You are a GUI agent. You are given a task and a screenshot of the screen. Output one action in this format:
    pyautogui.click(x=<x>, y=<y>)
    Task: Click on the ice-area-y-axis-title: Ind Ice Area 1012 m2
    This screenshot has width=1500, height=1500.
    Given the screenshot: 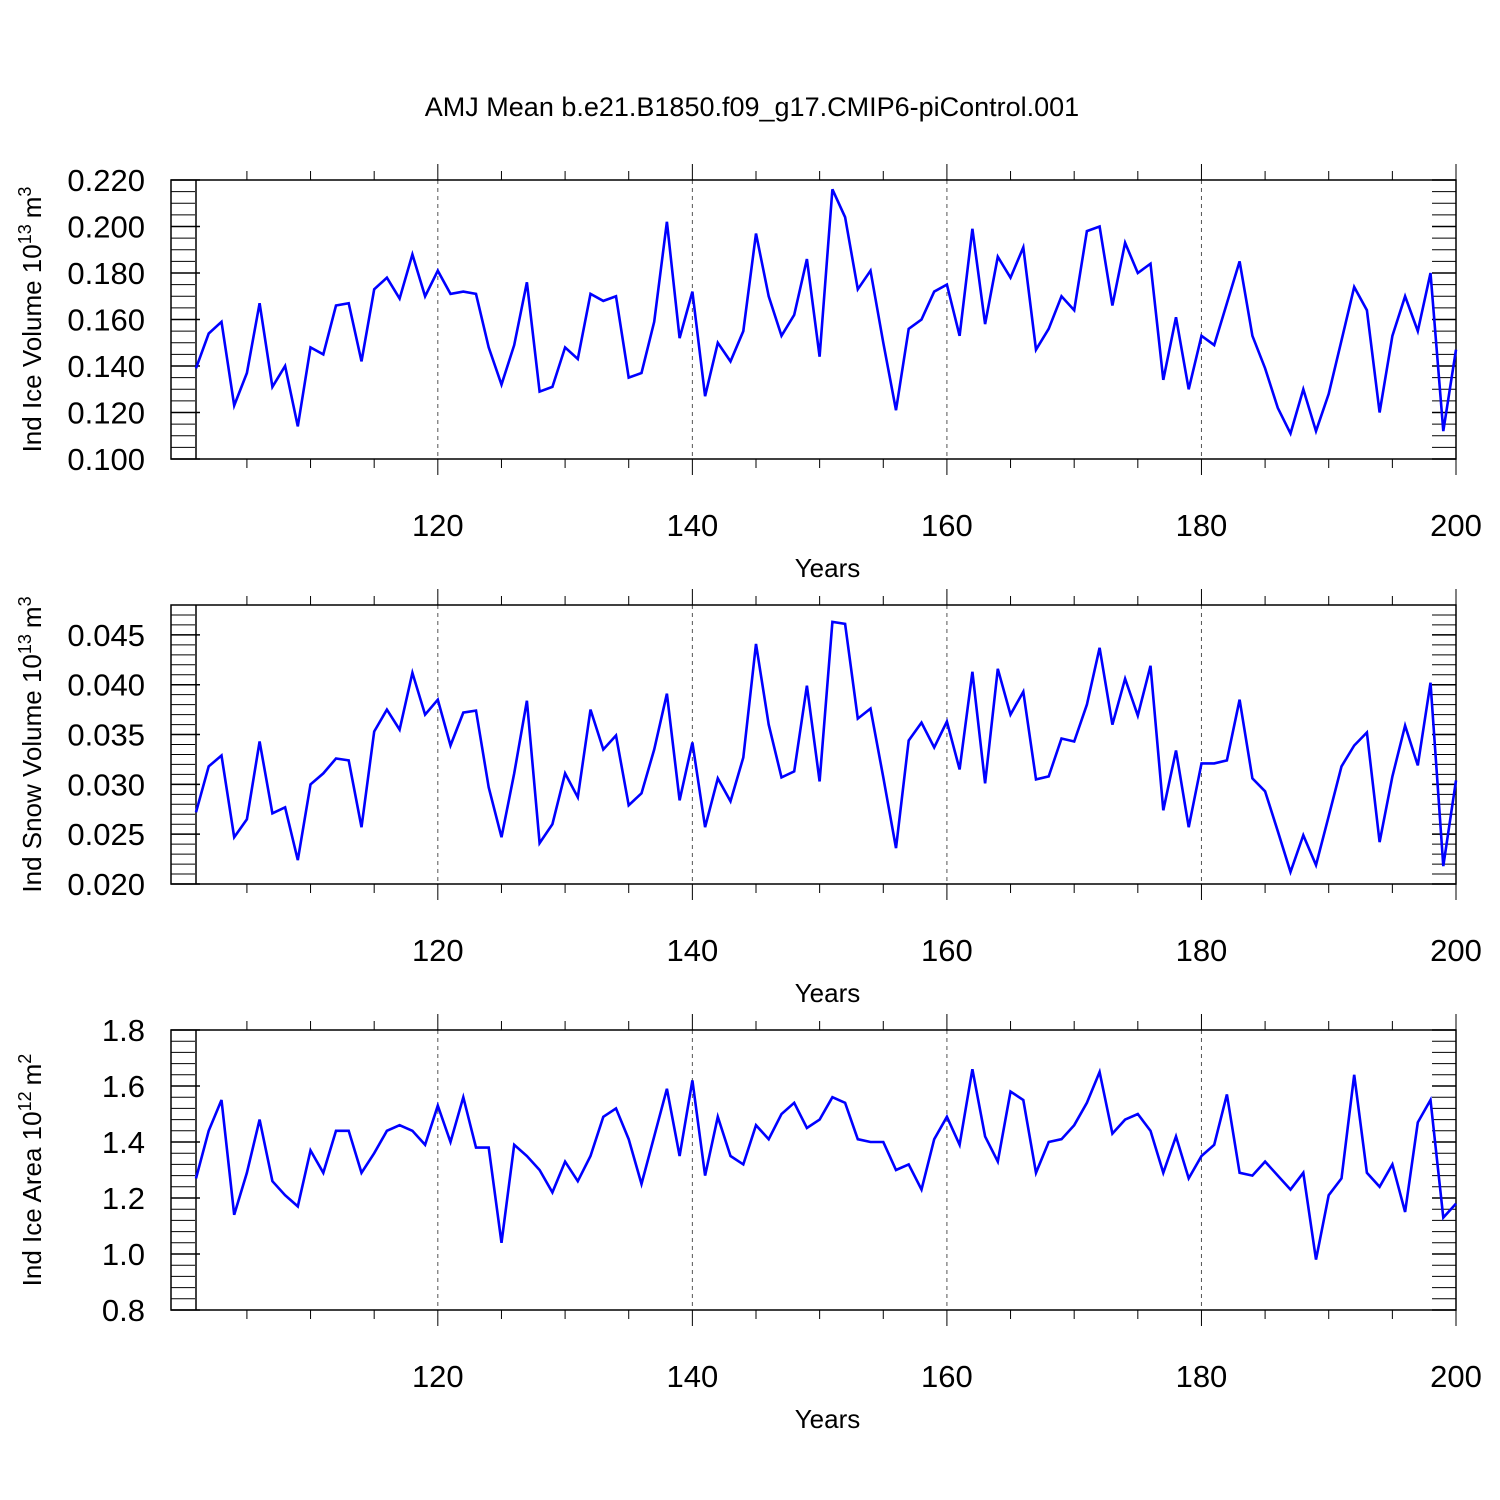 What is the action you would take?
    pyautogui.click(x=31, y=1170)
    